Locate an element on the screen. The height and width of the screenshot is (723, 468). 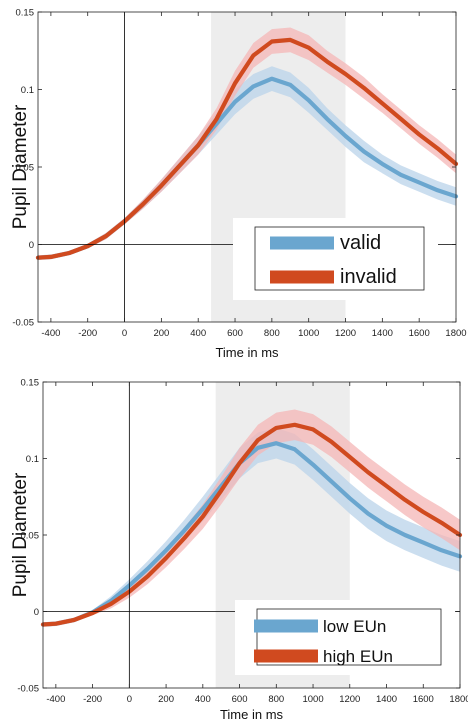
legend-label: high EUn is located at coordinates (358, 656).